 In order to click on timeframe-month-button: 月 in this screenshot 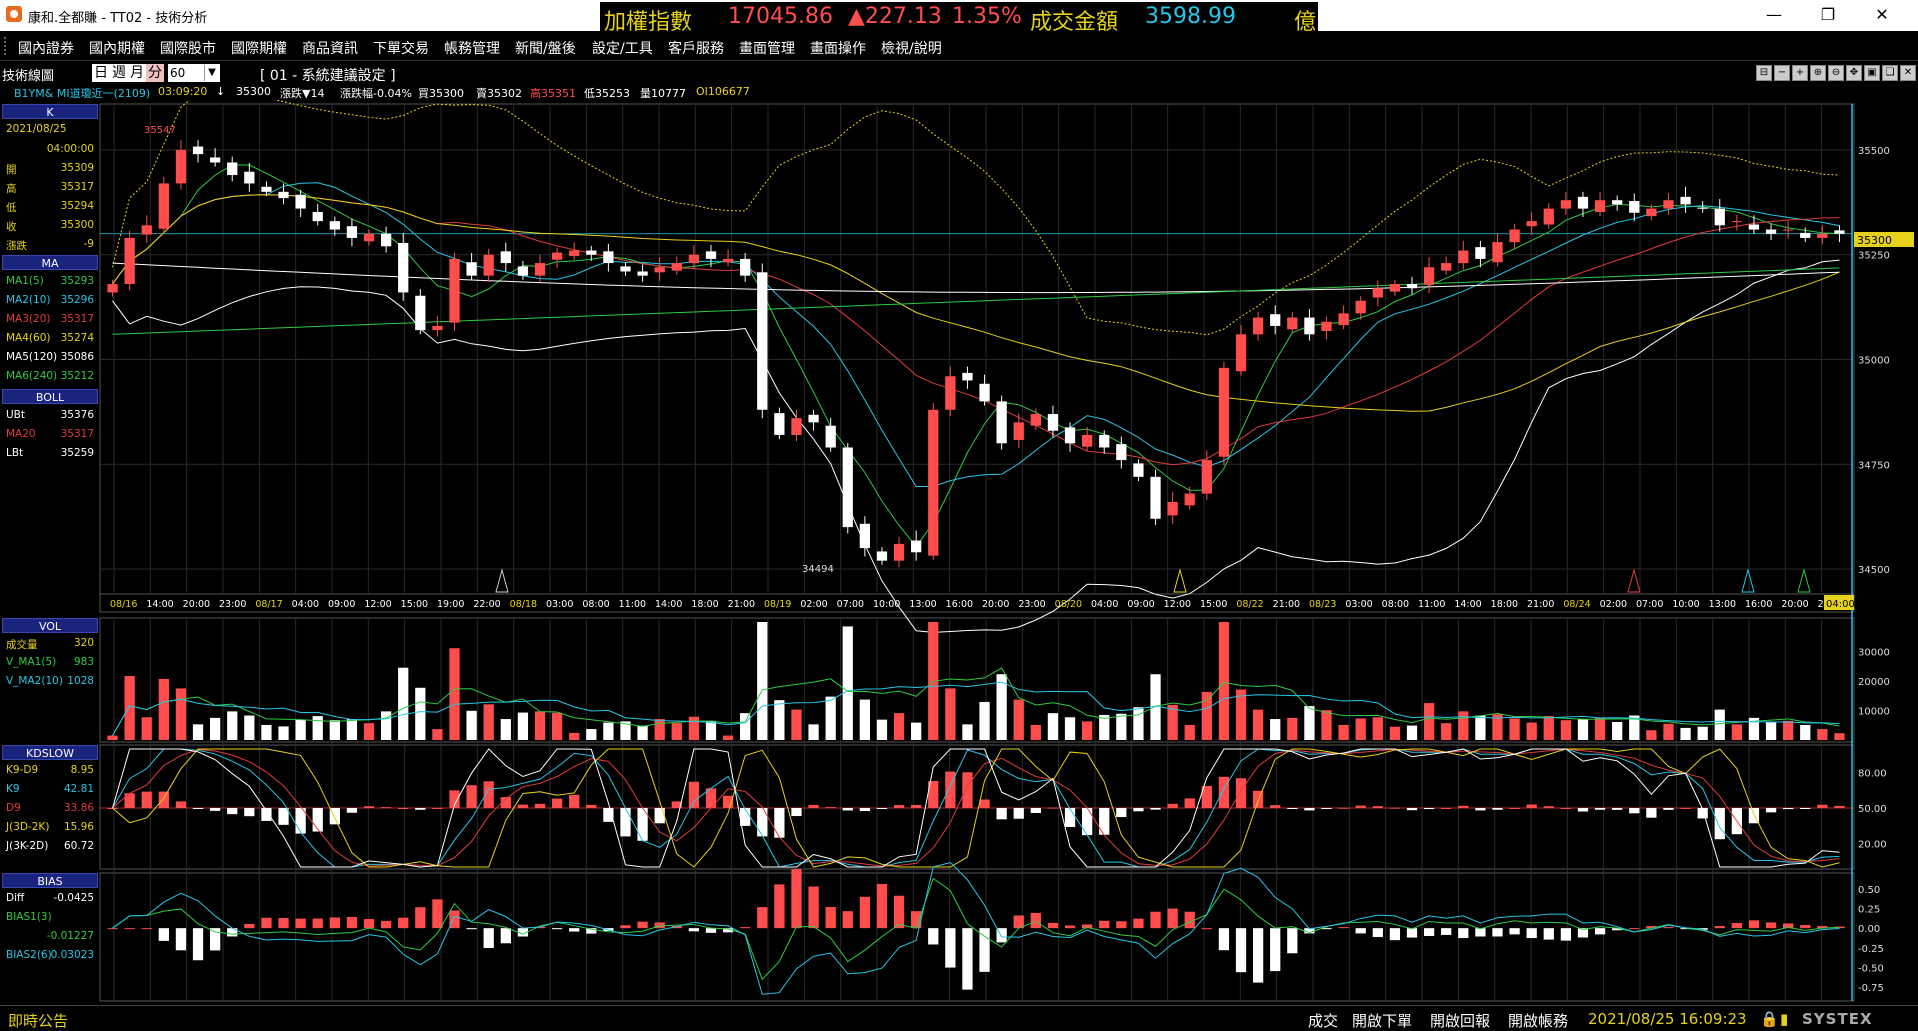, I will do `click(137, 73)`.